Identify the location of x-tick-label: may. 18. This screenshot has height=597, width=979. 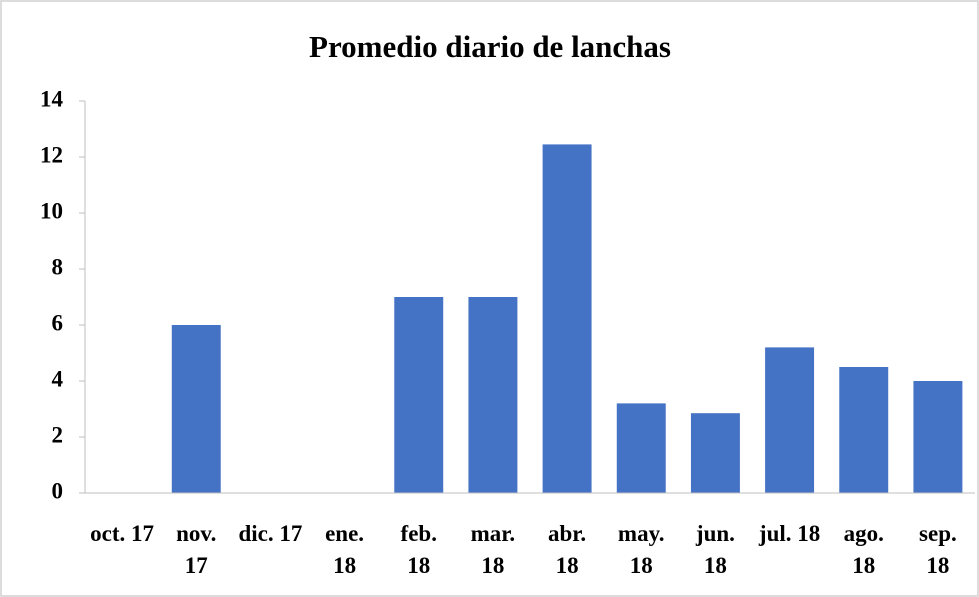
(641, 549).